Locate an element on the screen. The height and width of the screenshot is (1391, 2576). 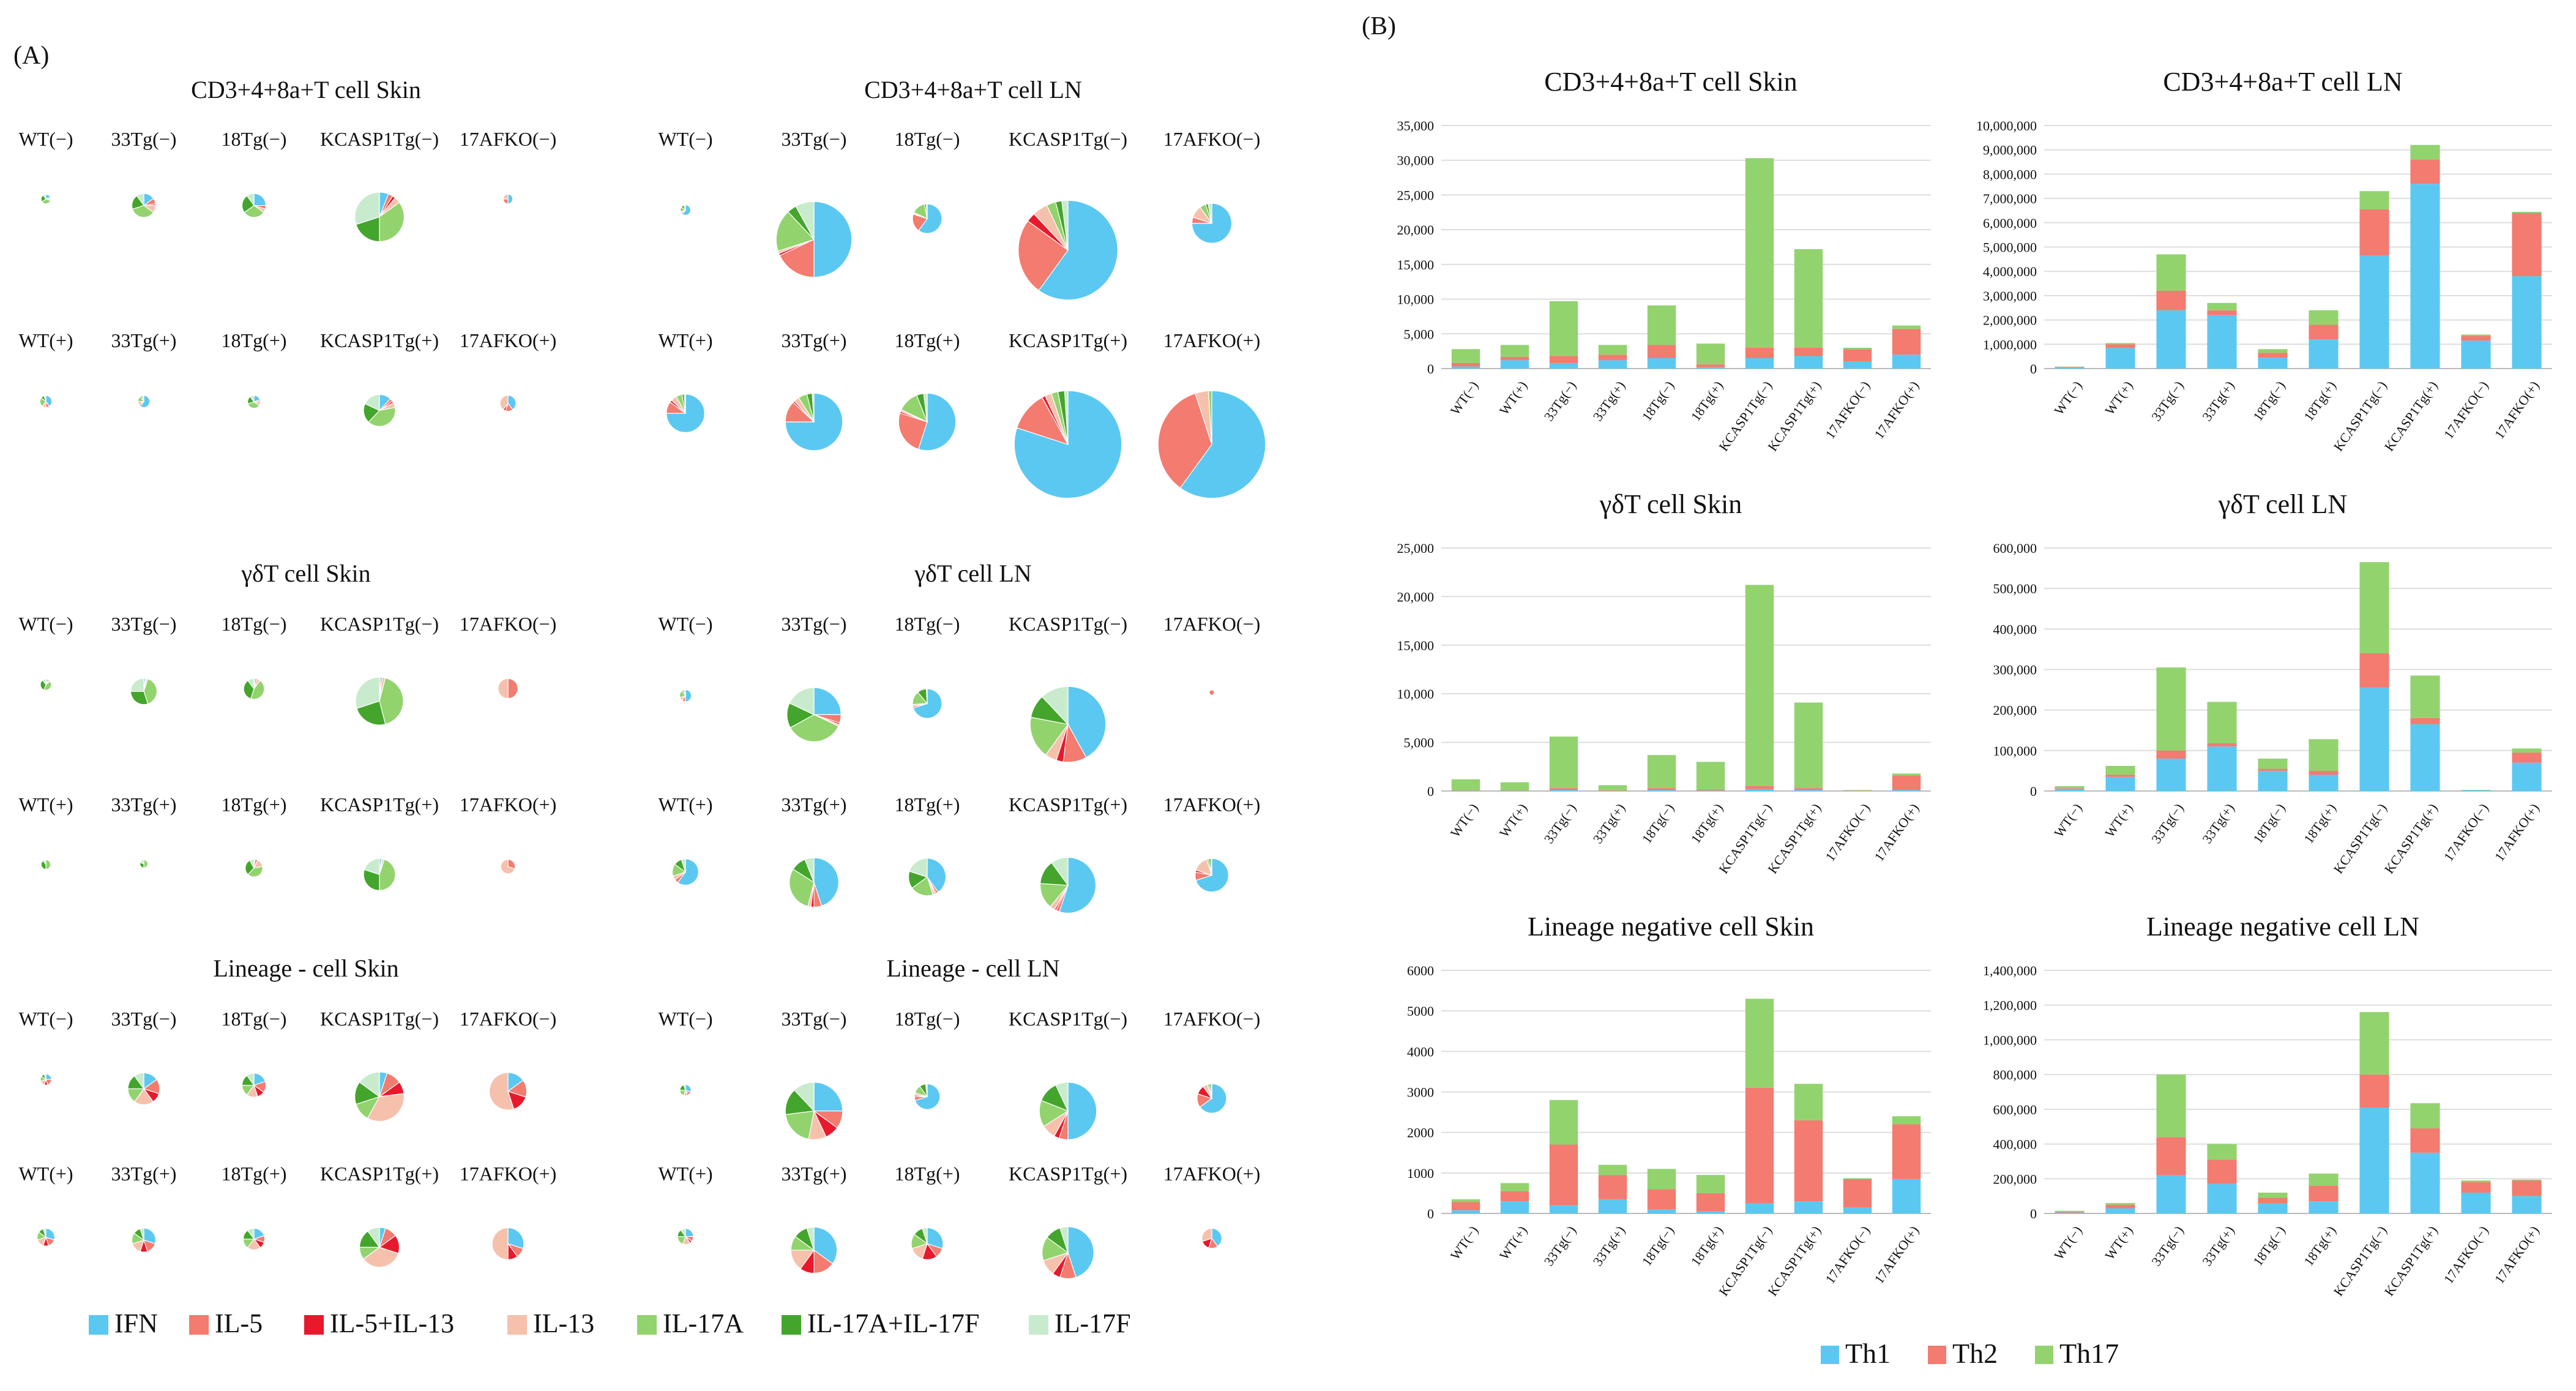
y-tick-label: 1,400,000 is located at coordinates (2010, 970).